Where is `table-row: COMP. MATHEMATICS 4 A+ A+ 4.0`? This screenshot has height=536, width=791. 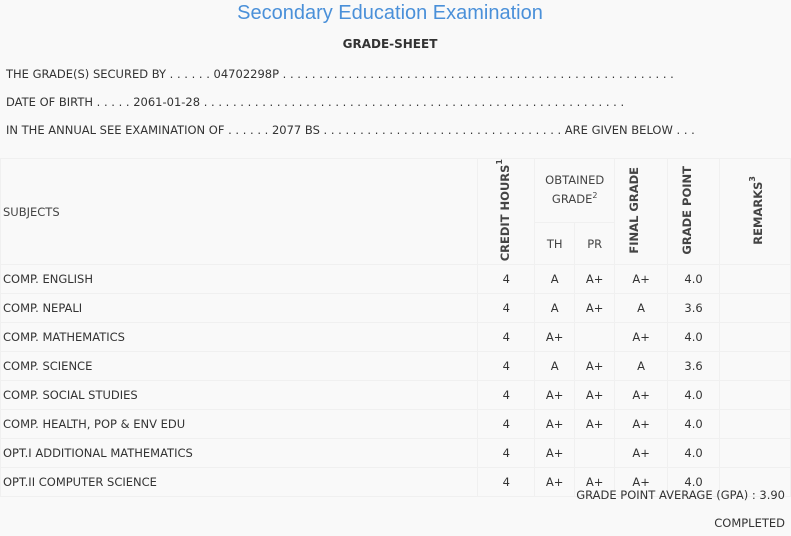 table-row: COMP. MATHEMATICS 4 A+ A+ 4.0 is located at coordinates (395, 337).